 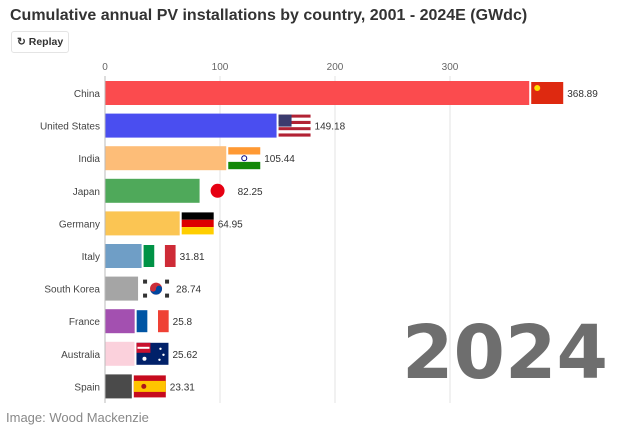 I want to click on replay-button: ↻ Replay, so click(x=40, y=42).